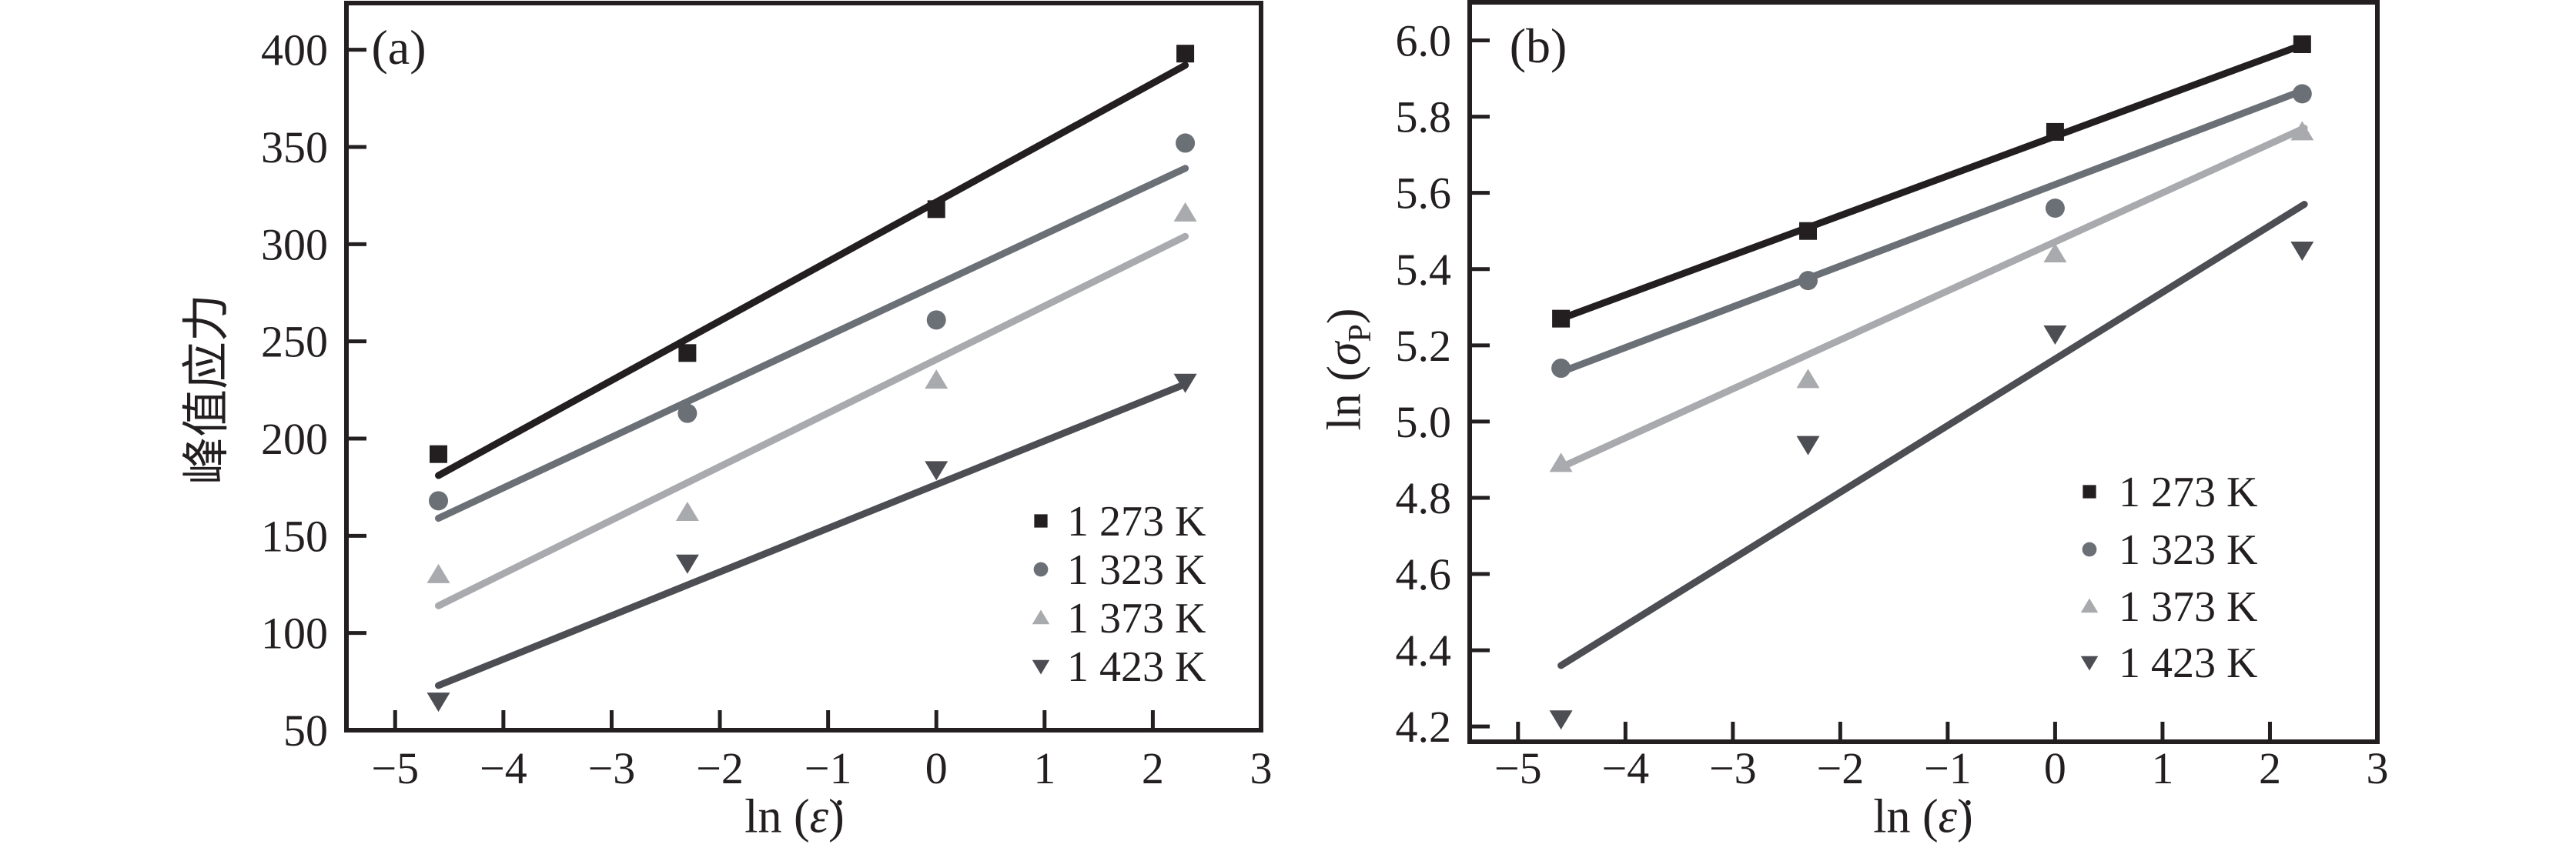 Image resolution: width=2576 pixels, height=851 pixels. I want to click on legend-marker-b-1323K, so click(2090, 549).